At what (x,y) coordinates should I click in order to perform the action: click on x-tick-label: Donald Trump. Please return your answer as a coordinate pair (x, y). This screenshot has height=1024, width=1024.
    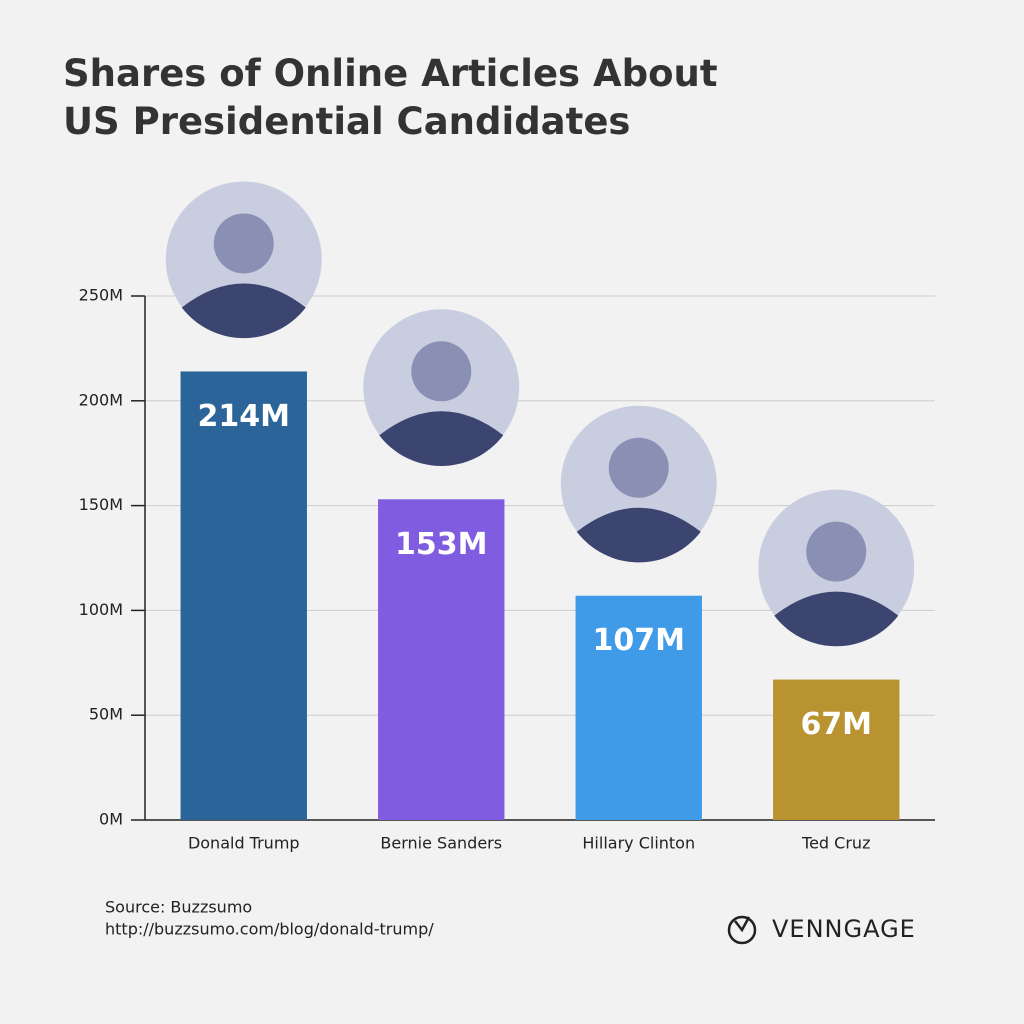
    Looking at the image, I should click on (244, 843).